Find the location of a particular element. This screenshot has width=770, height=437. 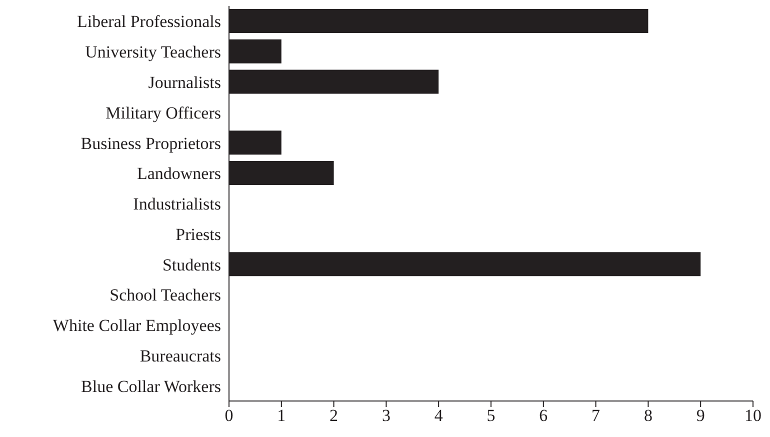

x-tick-label: 4 is located at coordinates (439, 416).